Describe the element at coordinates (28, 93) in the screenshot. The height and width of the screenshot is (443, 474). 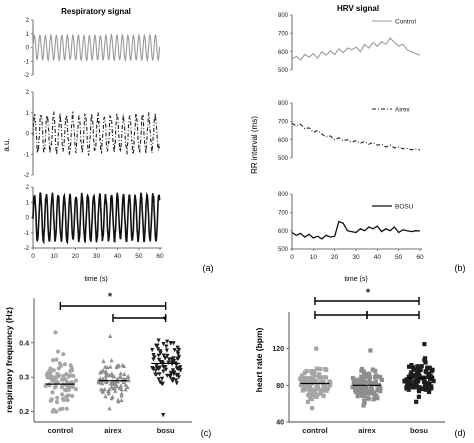
I see `panel-a-ytick-label: 2` at that location.